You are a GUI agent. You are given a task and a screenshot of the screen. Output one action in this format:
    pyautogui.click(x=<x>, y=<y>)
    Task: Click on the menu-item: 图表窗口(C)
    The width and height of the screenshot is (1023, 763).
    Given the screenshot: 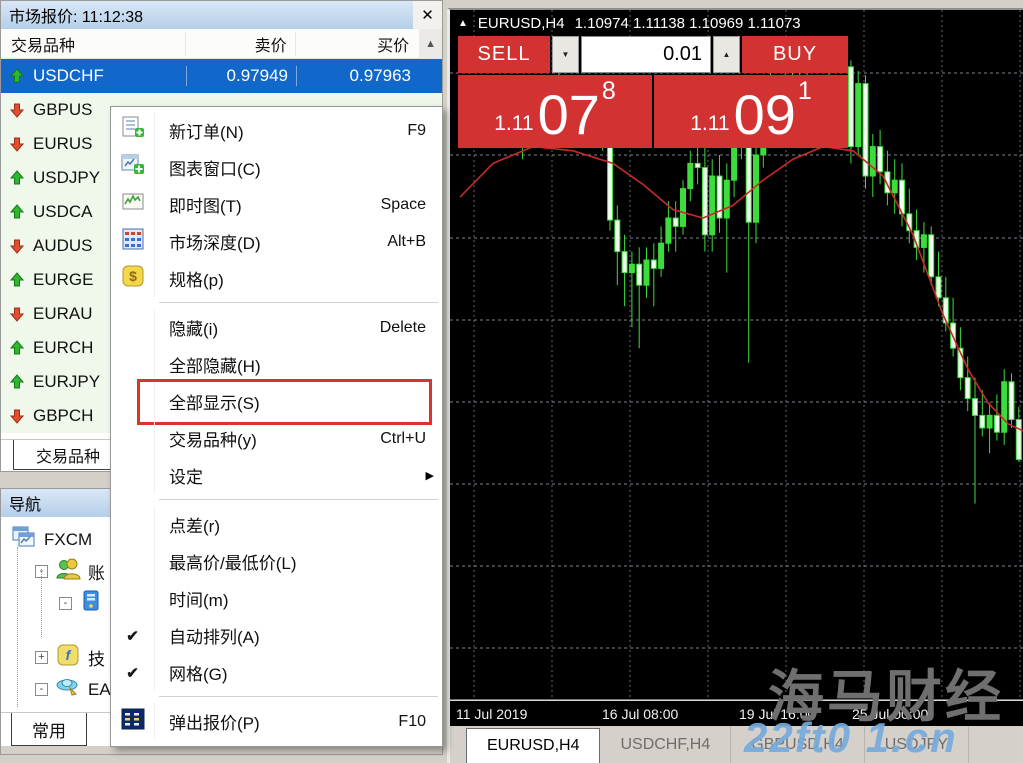 What is the action you would take?
    pyautogui.click(x=276, y=167)
    